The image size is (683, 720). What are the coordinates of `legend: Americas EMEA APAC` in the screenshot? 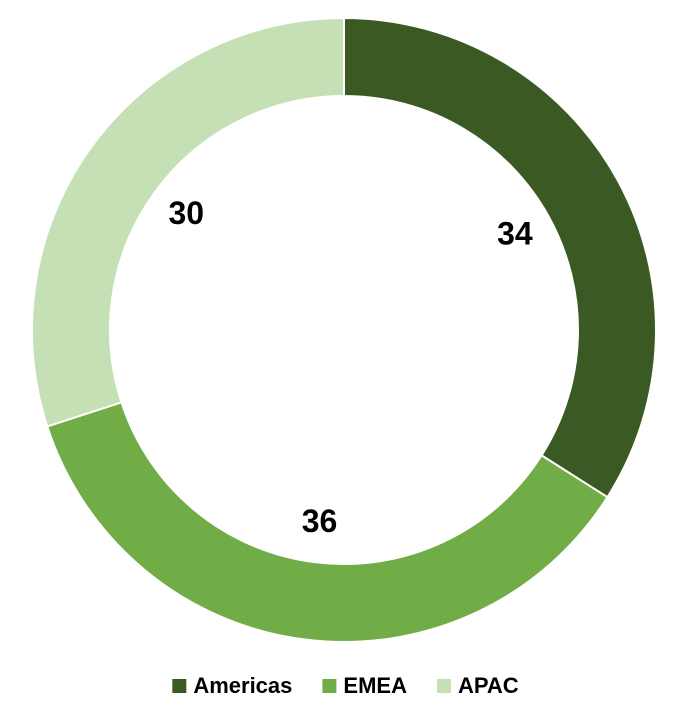 It's located at (345, 685).